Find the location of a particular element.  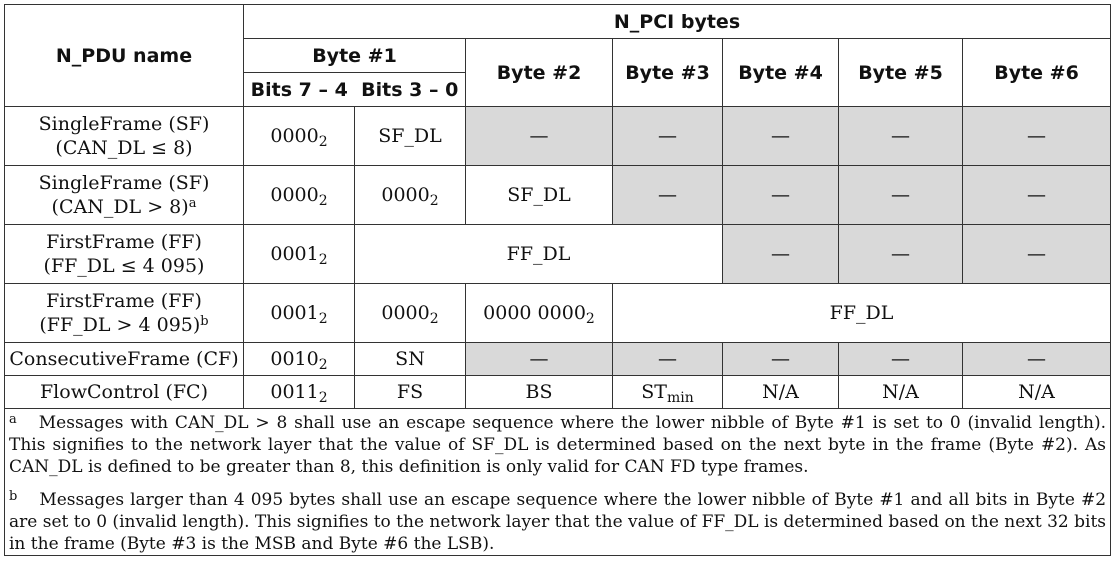

row-name-line2: (FF_DL ≤ 4 095) is located at coordinates (124, 266).